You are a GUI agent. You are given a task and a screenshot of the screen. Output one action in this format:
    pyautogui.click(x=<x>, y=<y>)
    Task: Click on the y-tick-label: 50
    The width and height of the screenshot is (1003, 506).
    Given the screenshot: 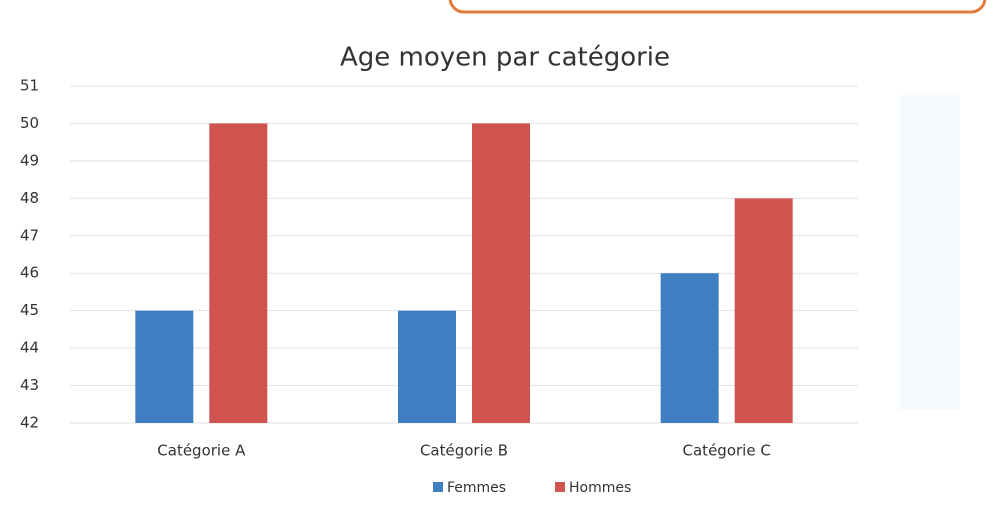 What is the action you would take?
    pyautogui.click(x=29, y=123)
    